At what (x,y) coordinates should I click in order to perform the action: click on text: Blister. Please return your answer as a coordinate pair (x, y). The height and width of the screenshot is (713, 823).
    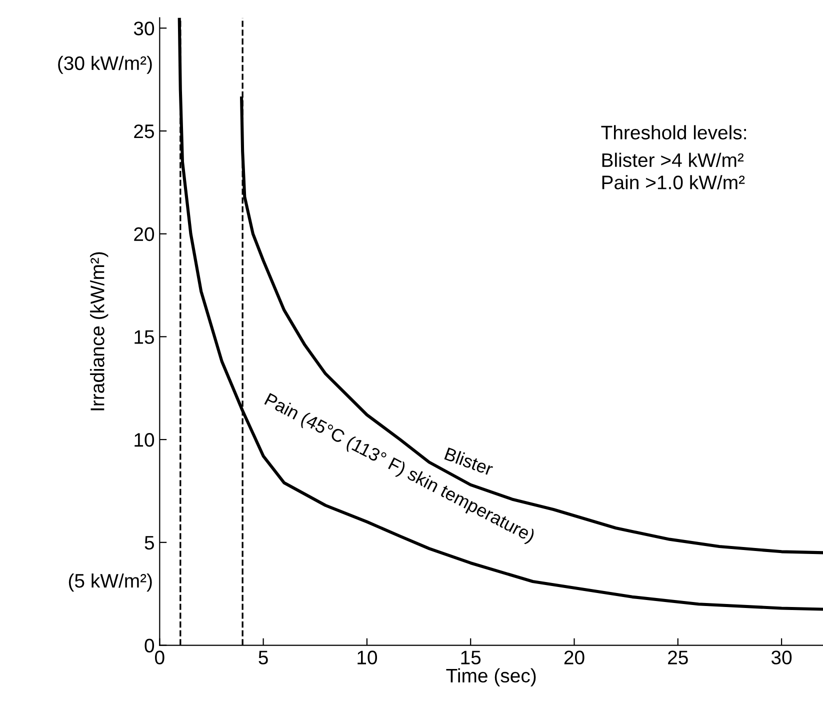
    Looking at the image, I should click on (469, 461).